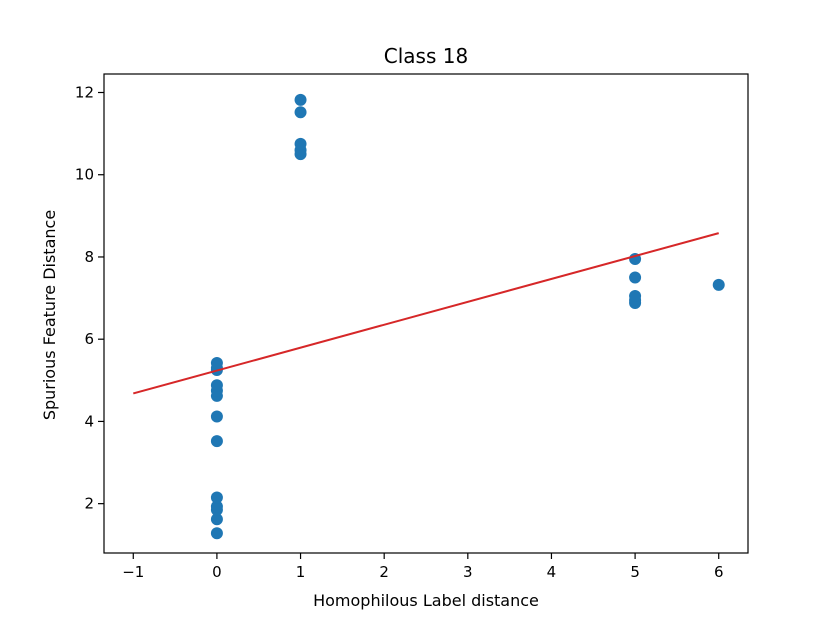 This screenshot has width=830, height=623. What do you see at coordinates (635, 572) in the screenshot?
I see `x-tick-label: 5` at bounding box center [635, 572].